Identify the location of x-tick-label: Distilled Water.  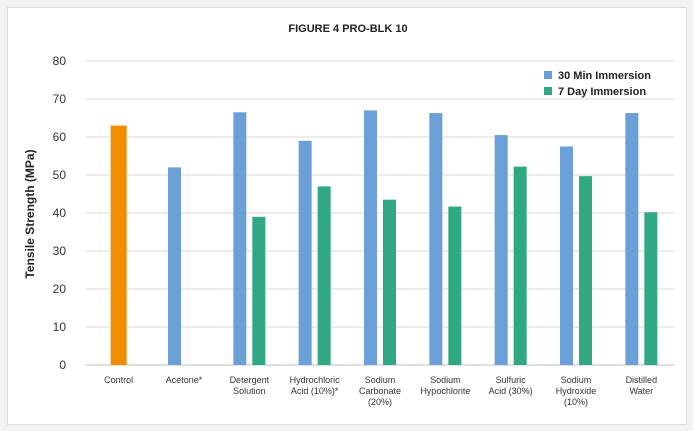
(642, 385).